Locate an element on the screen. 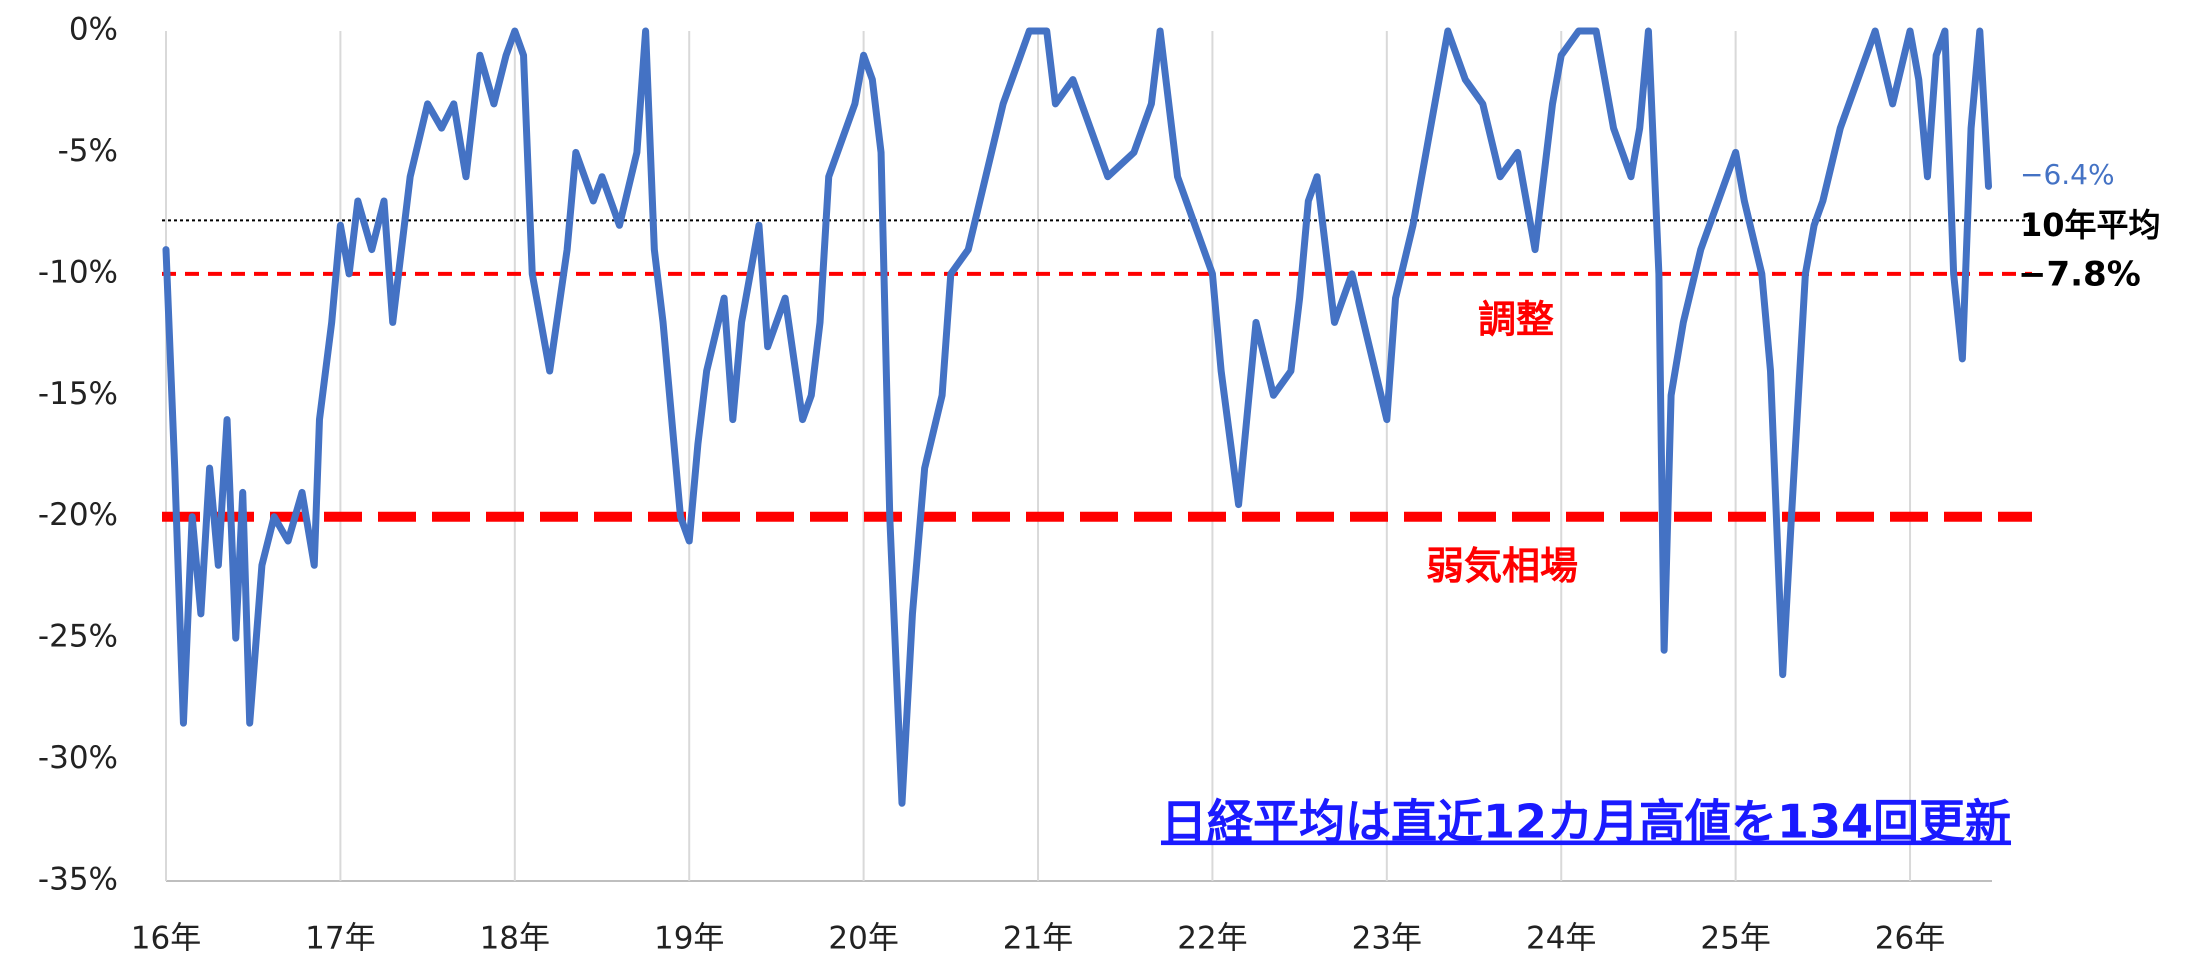 The image size is (2203, 968). x-tick-label: 20年 is located at coordinates (863, 939).